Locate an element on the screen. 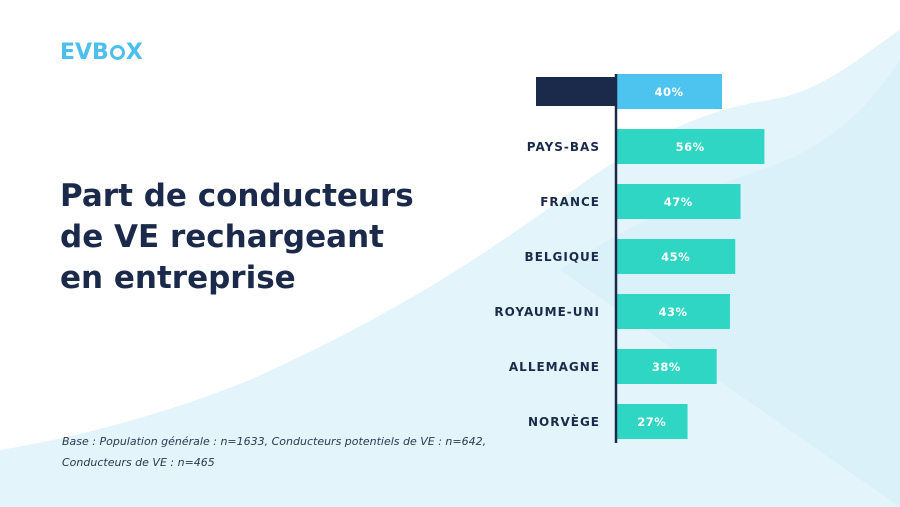  value-label-6: 27% is located at coordinates (651, 422).